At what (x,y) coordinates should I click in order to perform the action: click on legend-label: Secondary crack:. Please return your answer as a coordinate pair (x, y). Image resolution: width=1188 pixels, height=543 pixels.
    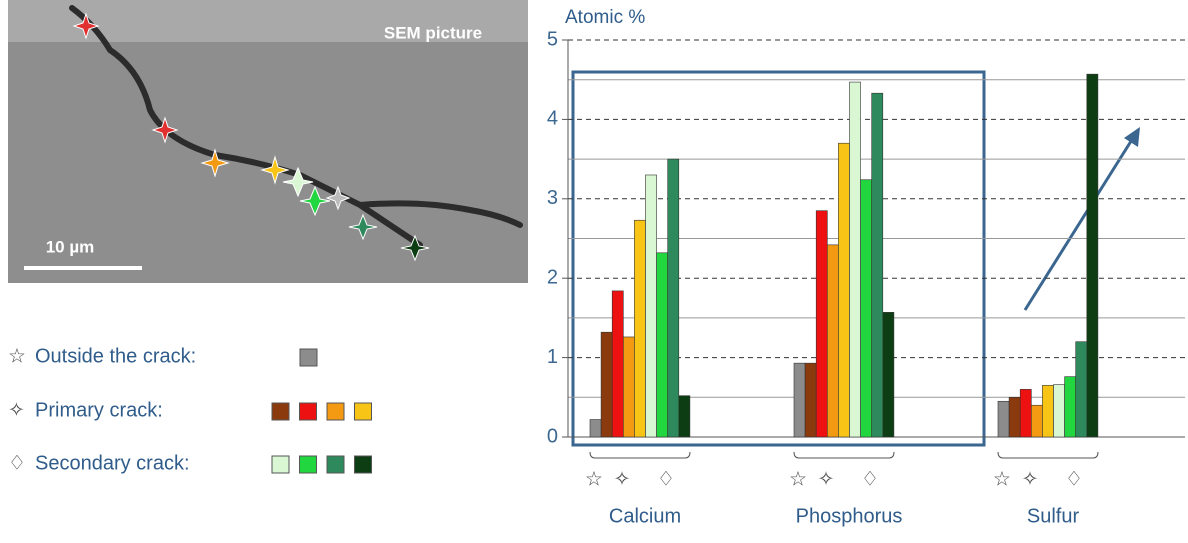
    Looking at the image, I should click on (112, 463).